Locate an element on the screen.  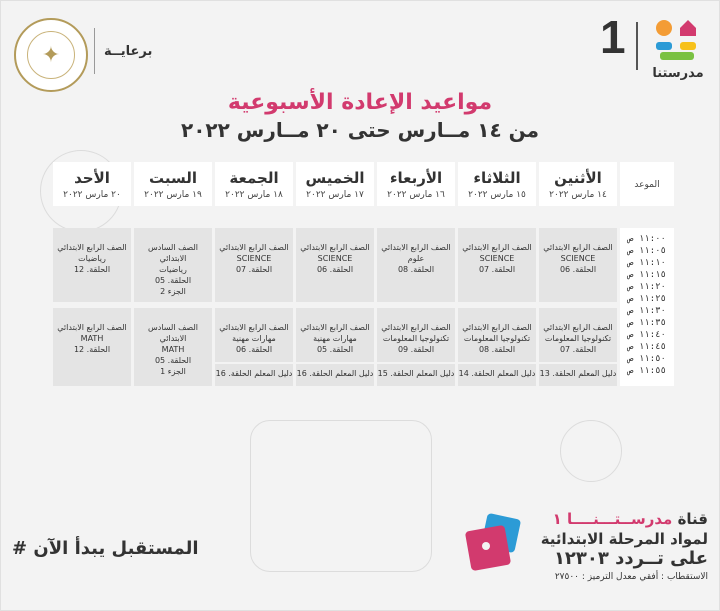
brand-number: 1 is located at coordinates (613, 37).